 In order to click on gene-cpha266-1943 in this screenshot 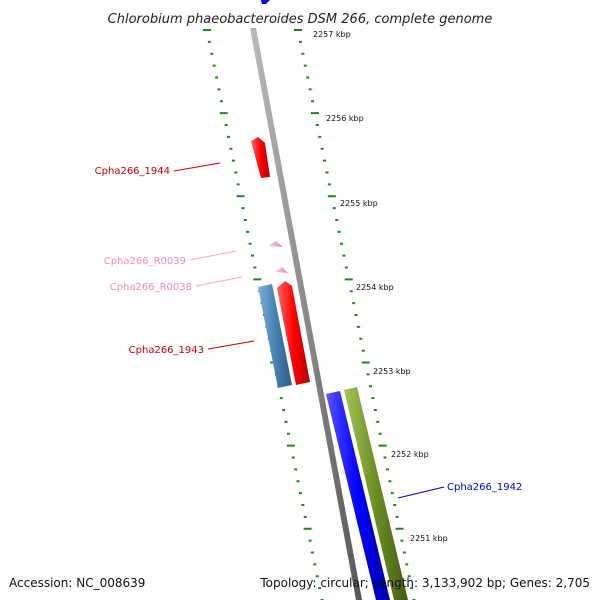, I will do `click(293, 333)`.